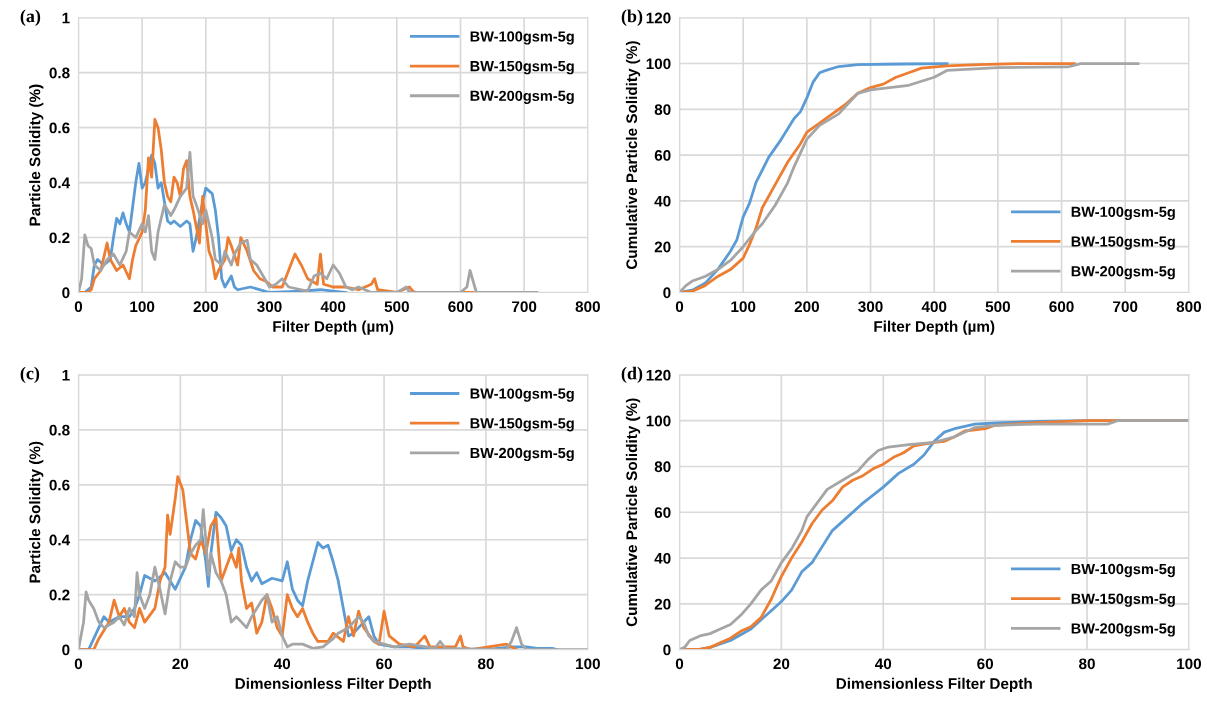 Image resolution: width=1207 pixels, height=710 pixels. What do you see at coordinates (632, 17) in the screenshot?
I see `chart-title: (b)` at bounding box center [632, 17].